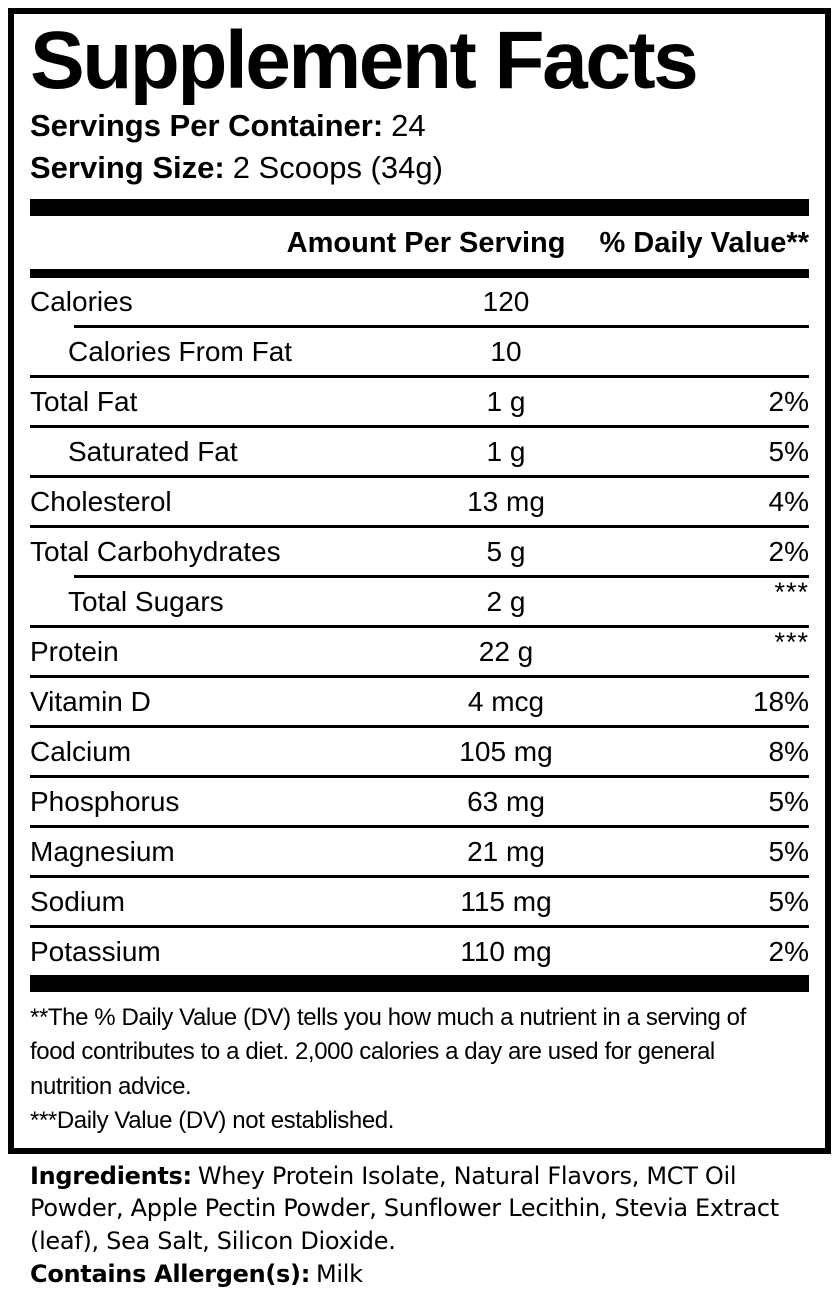 This screenshot has height=1290, width=839. I want to click on allergen-value: Milk, so click(339, 1273).